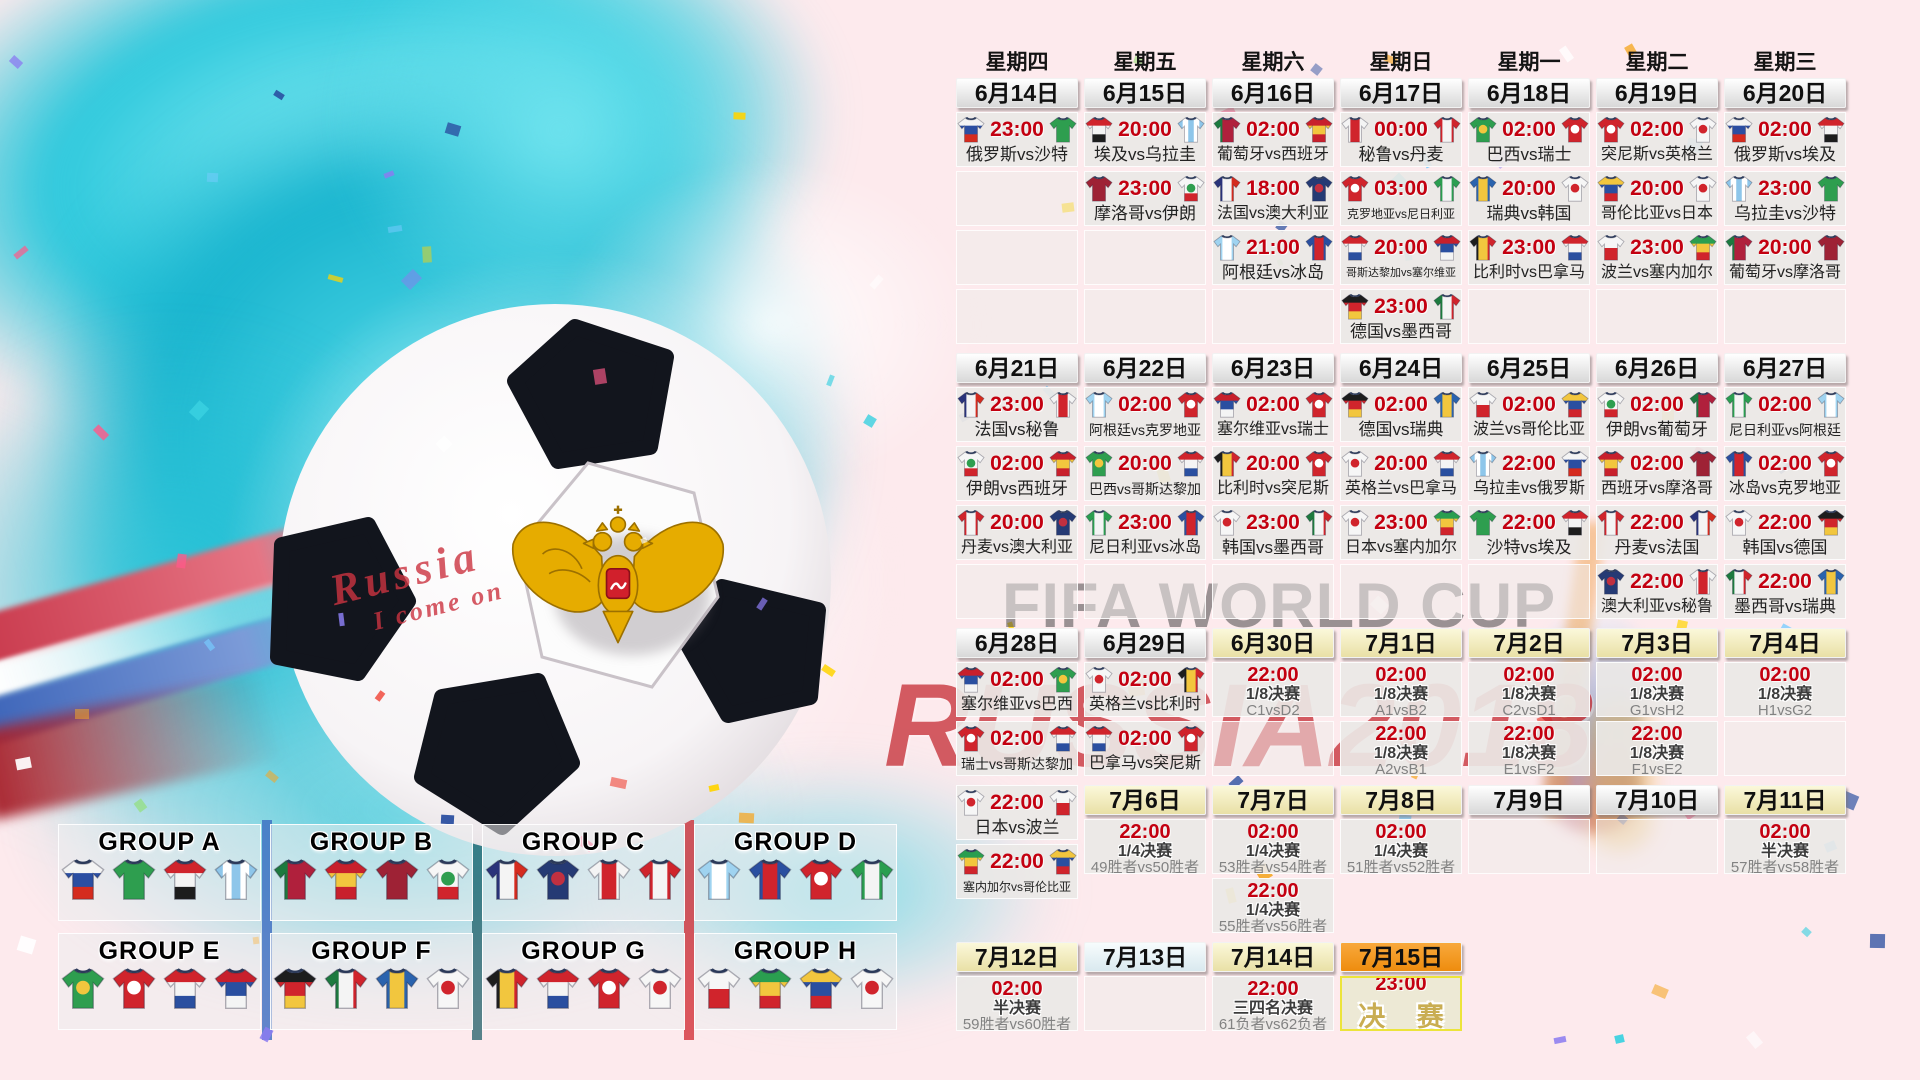 This screenshot has height=1080, width=1920. What do you see at coordinates (159, 842) in the screenshot?
I see `group-title: GROUP A` at bounding box center [159, 842].